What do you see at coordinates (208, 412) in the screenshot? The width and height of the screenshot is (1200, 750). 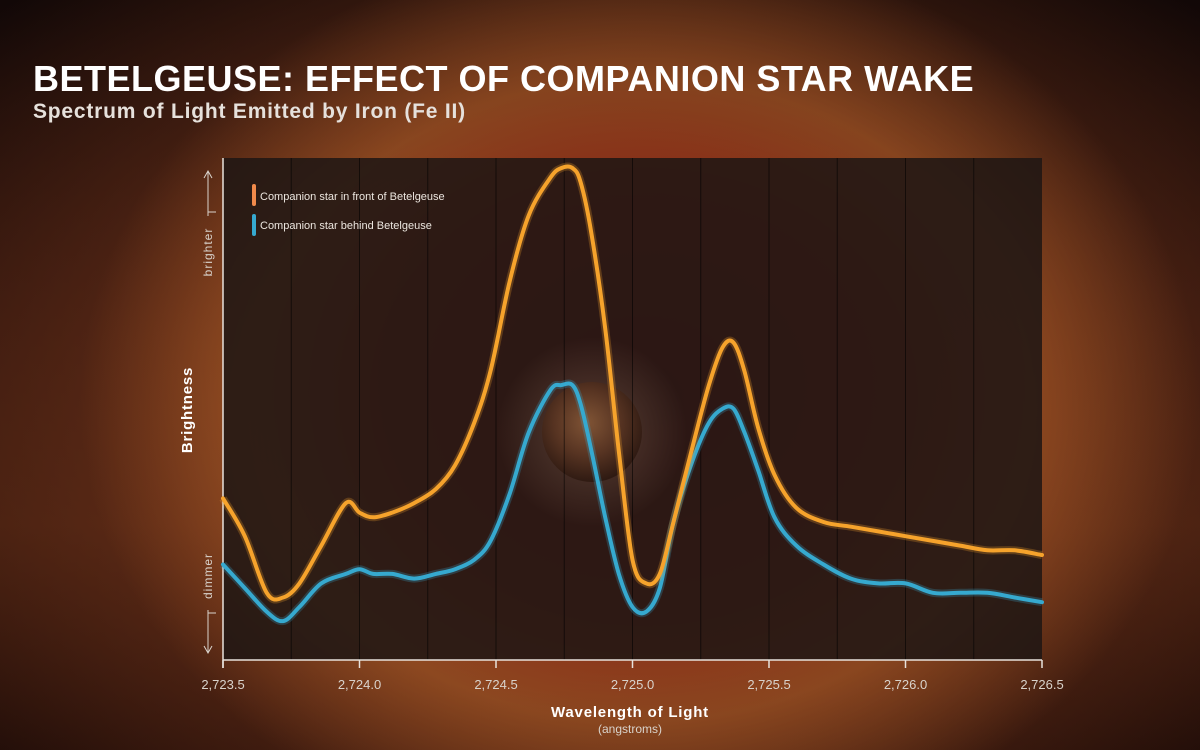 I see `brightness-direction-indicator: brighter dimmer` at bounding box center [208, 412].